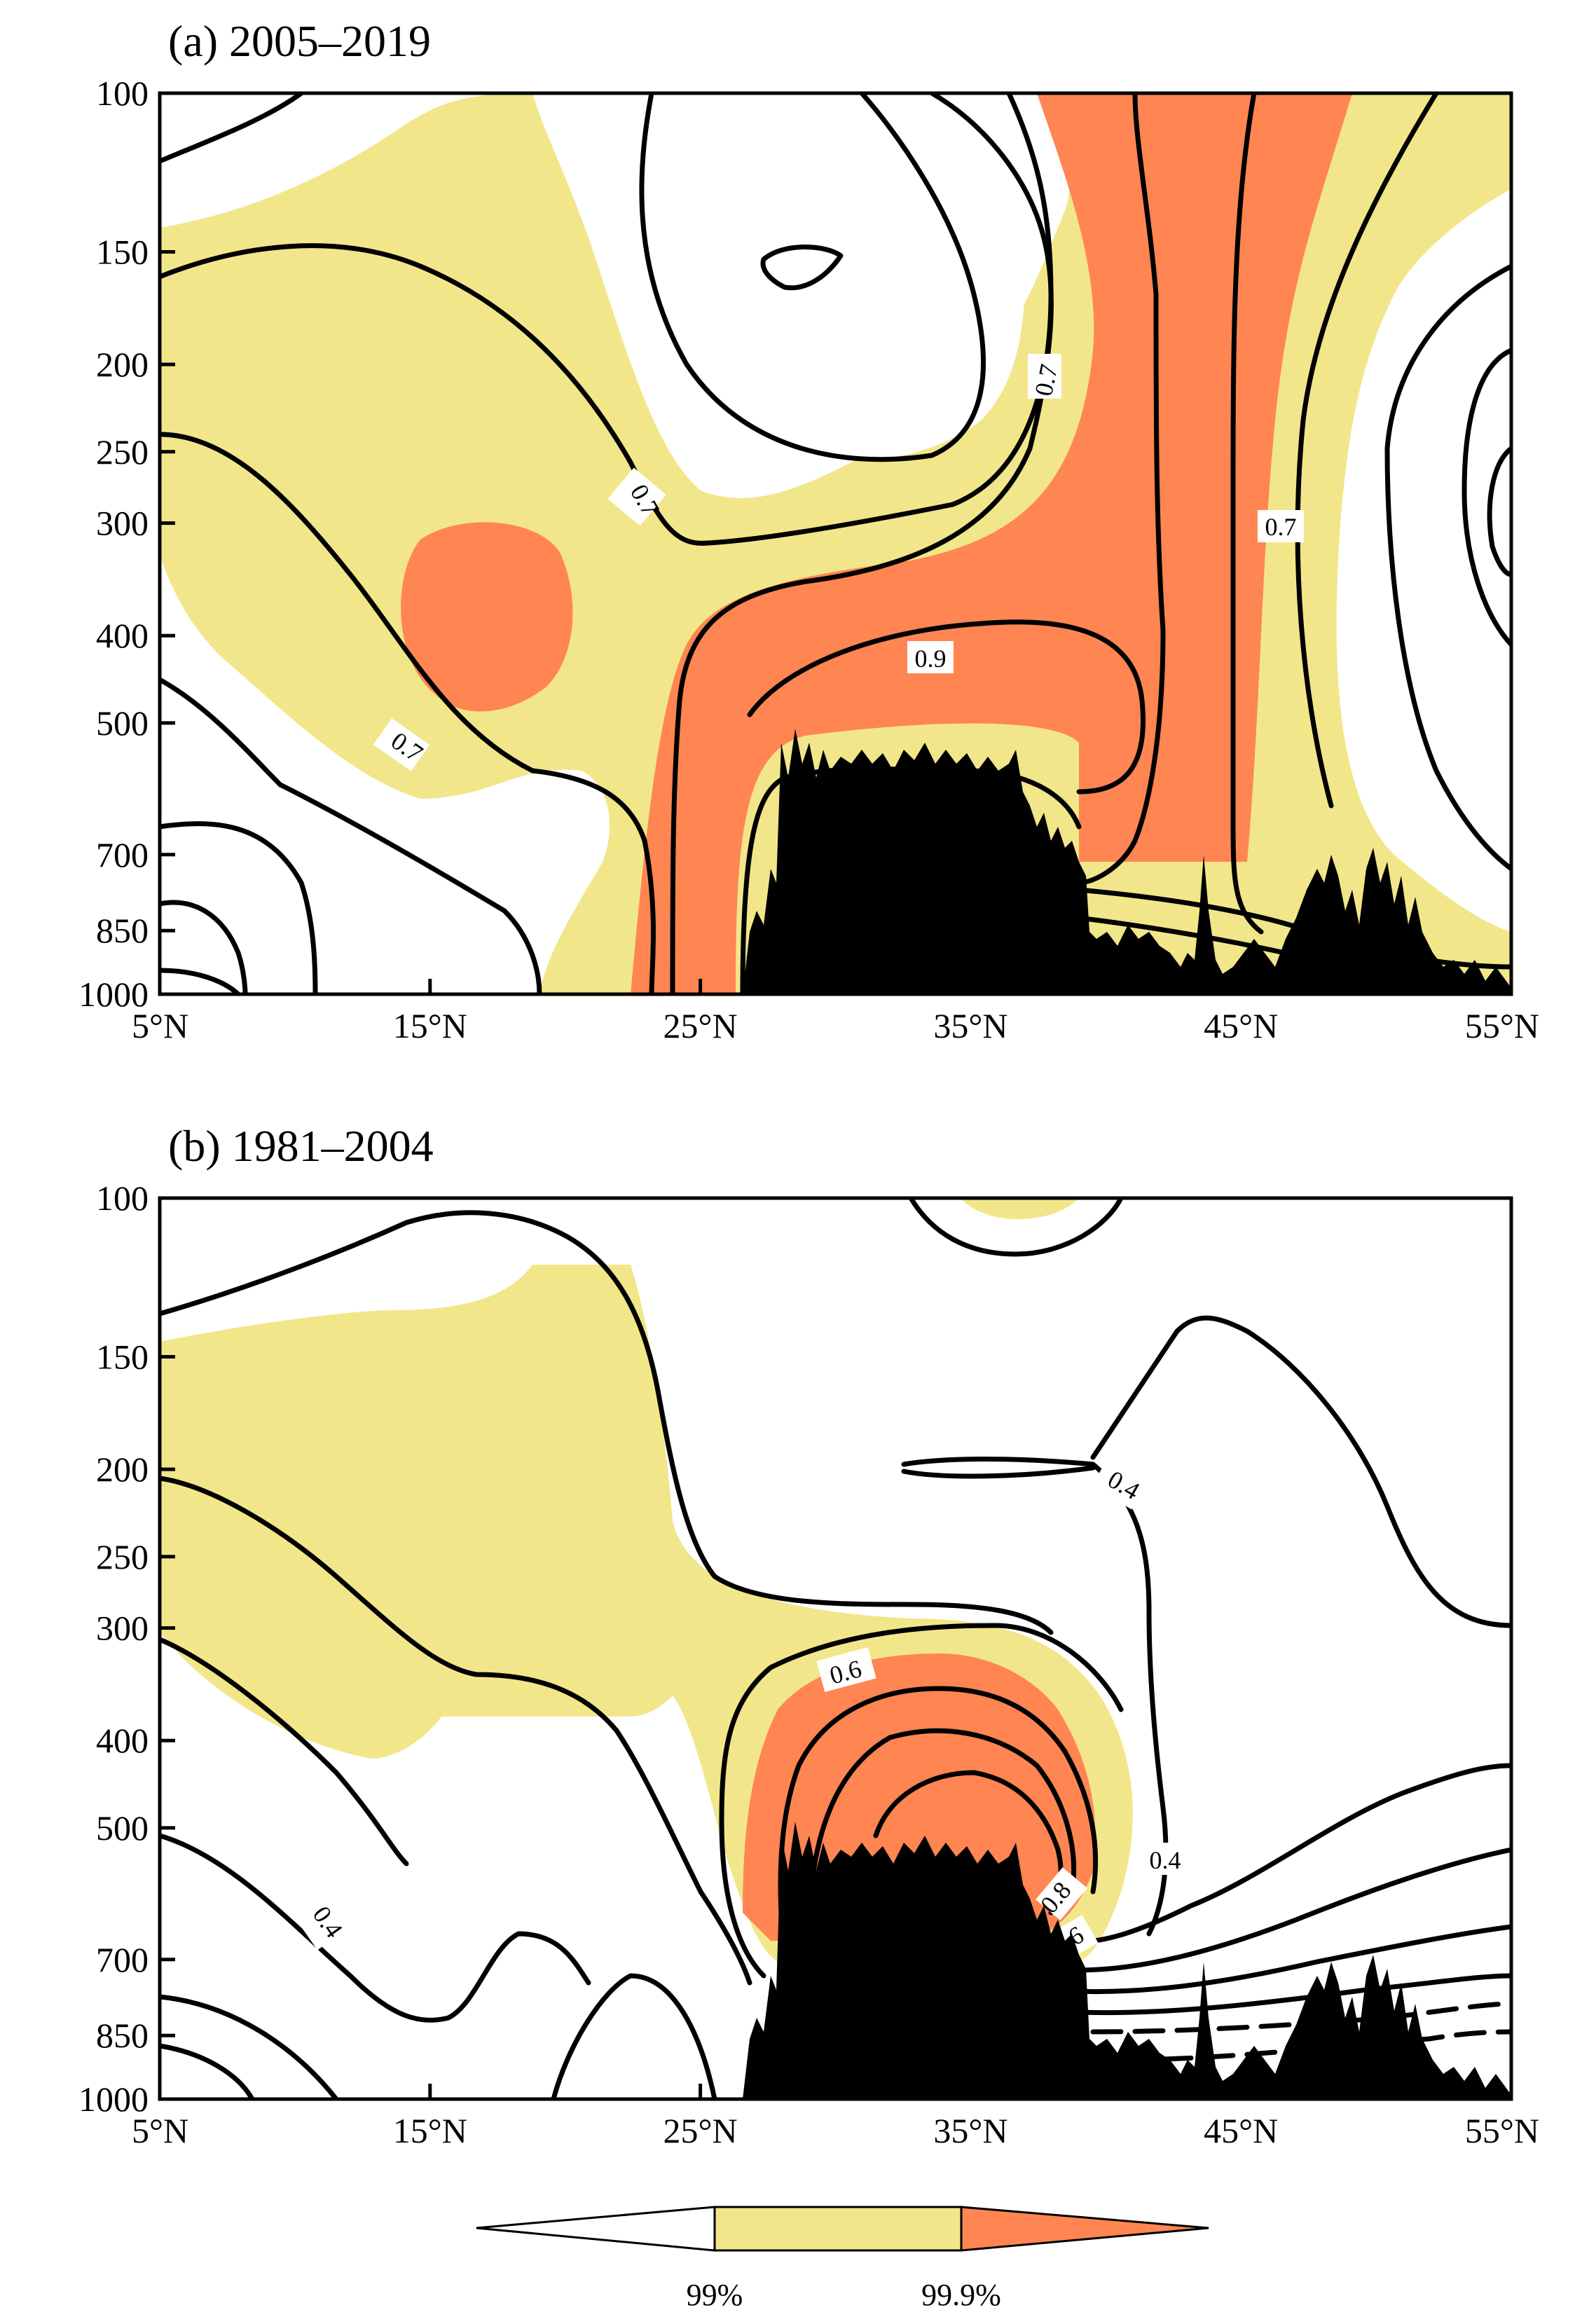  Describe the element at coordinates (1084, 2229) in the screenshot. I see `colorbar-high-triangle` at that location.